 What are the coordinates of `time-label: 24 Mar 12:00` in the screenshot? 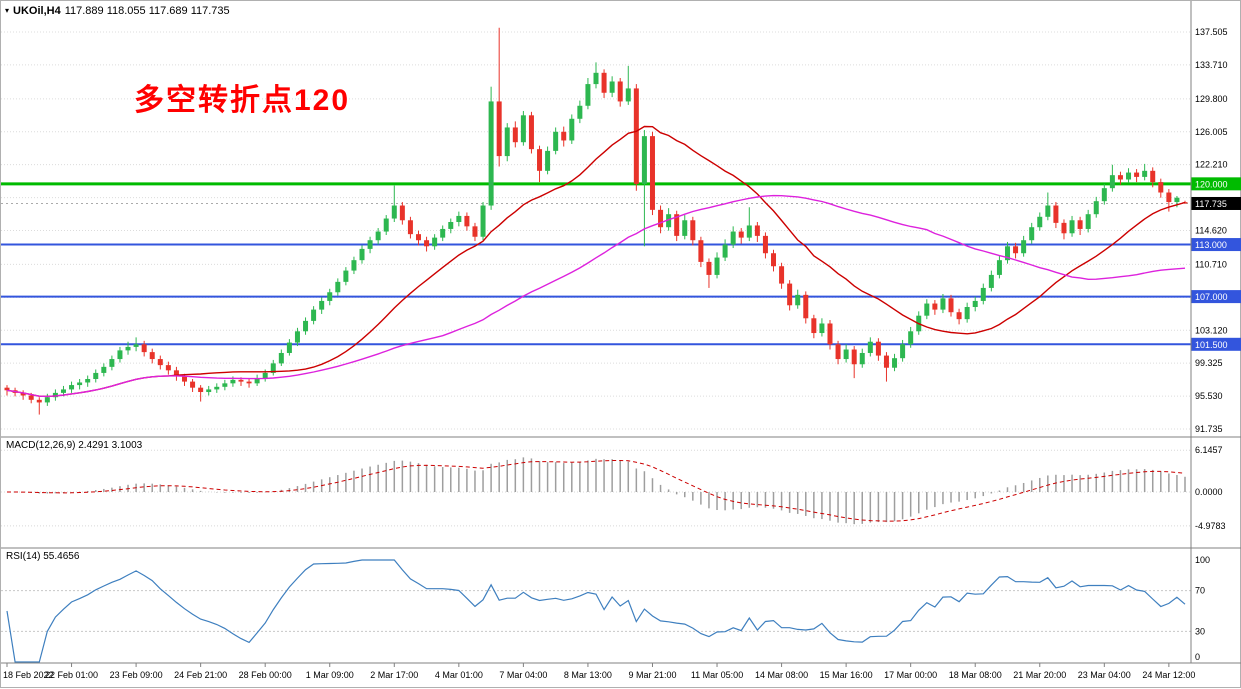 It's located at (1168, 675).